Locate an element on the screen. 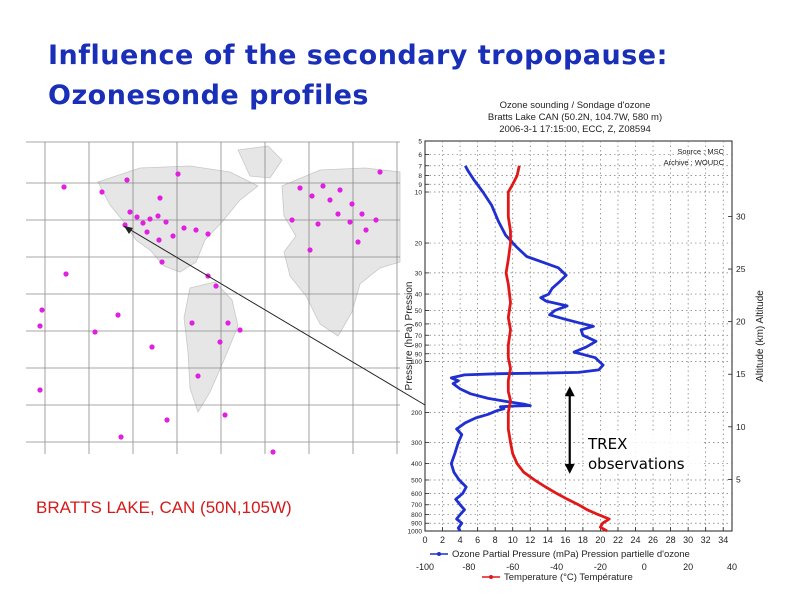 The height and width of the screenshot is (600, 800). temperature-tick-label: 40 is located at coordinates (732, 567).